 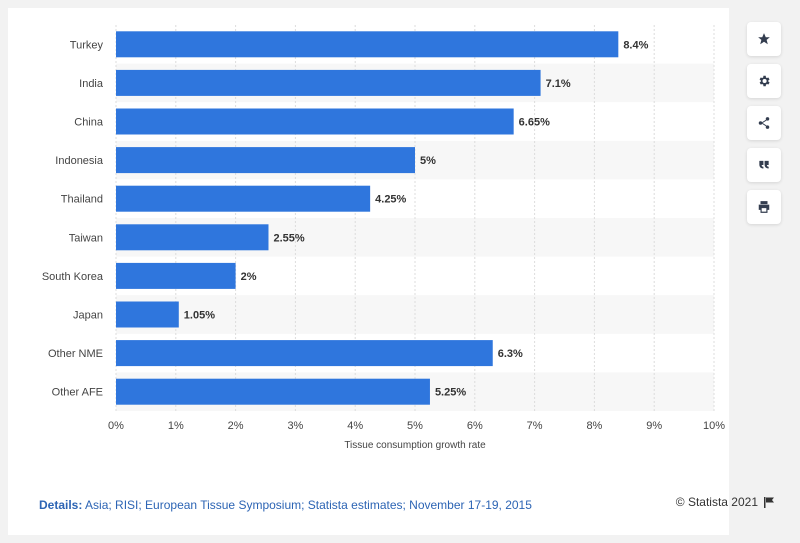 What do you see at coordinates (428, 161) in the screenshot?
I see `value-label: 5%` at bounding box center [428, 161].